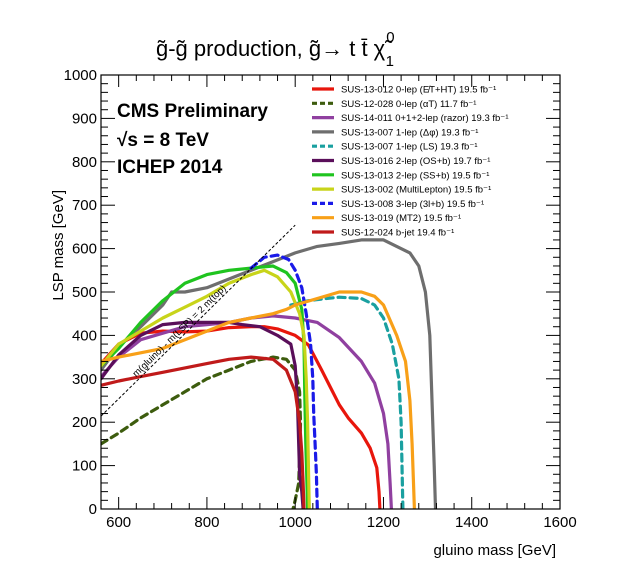 The image size is (633, 566). I want to click on y-tick-label-5: 500, so click(84, 292).